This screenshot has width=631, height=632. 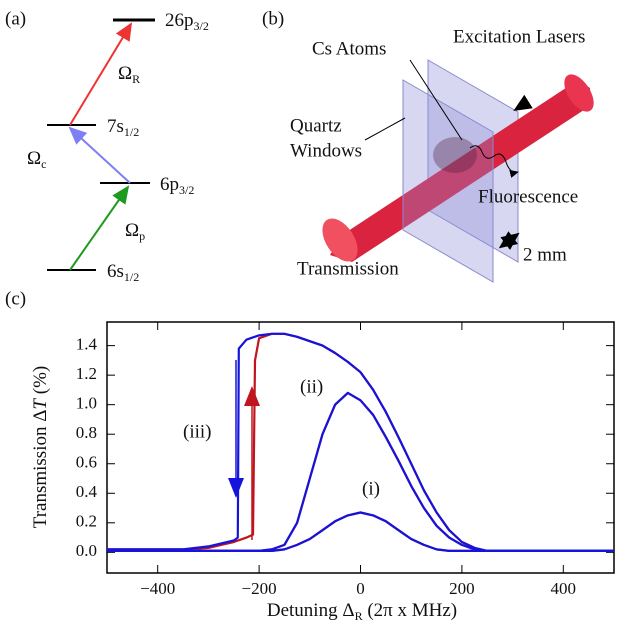 I want to click on lasers-label: Excitation Lasers, so click(x=519, y=36).